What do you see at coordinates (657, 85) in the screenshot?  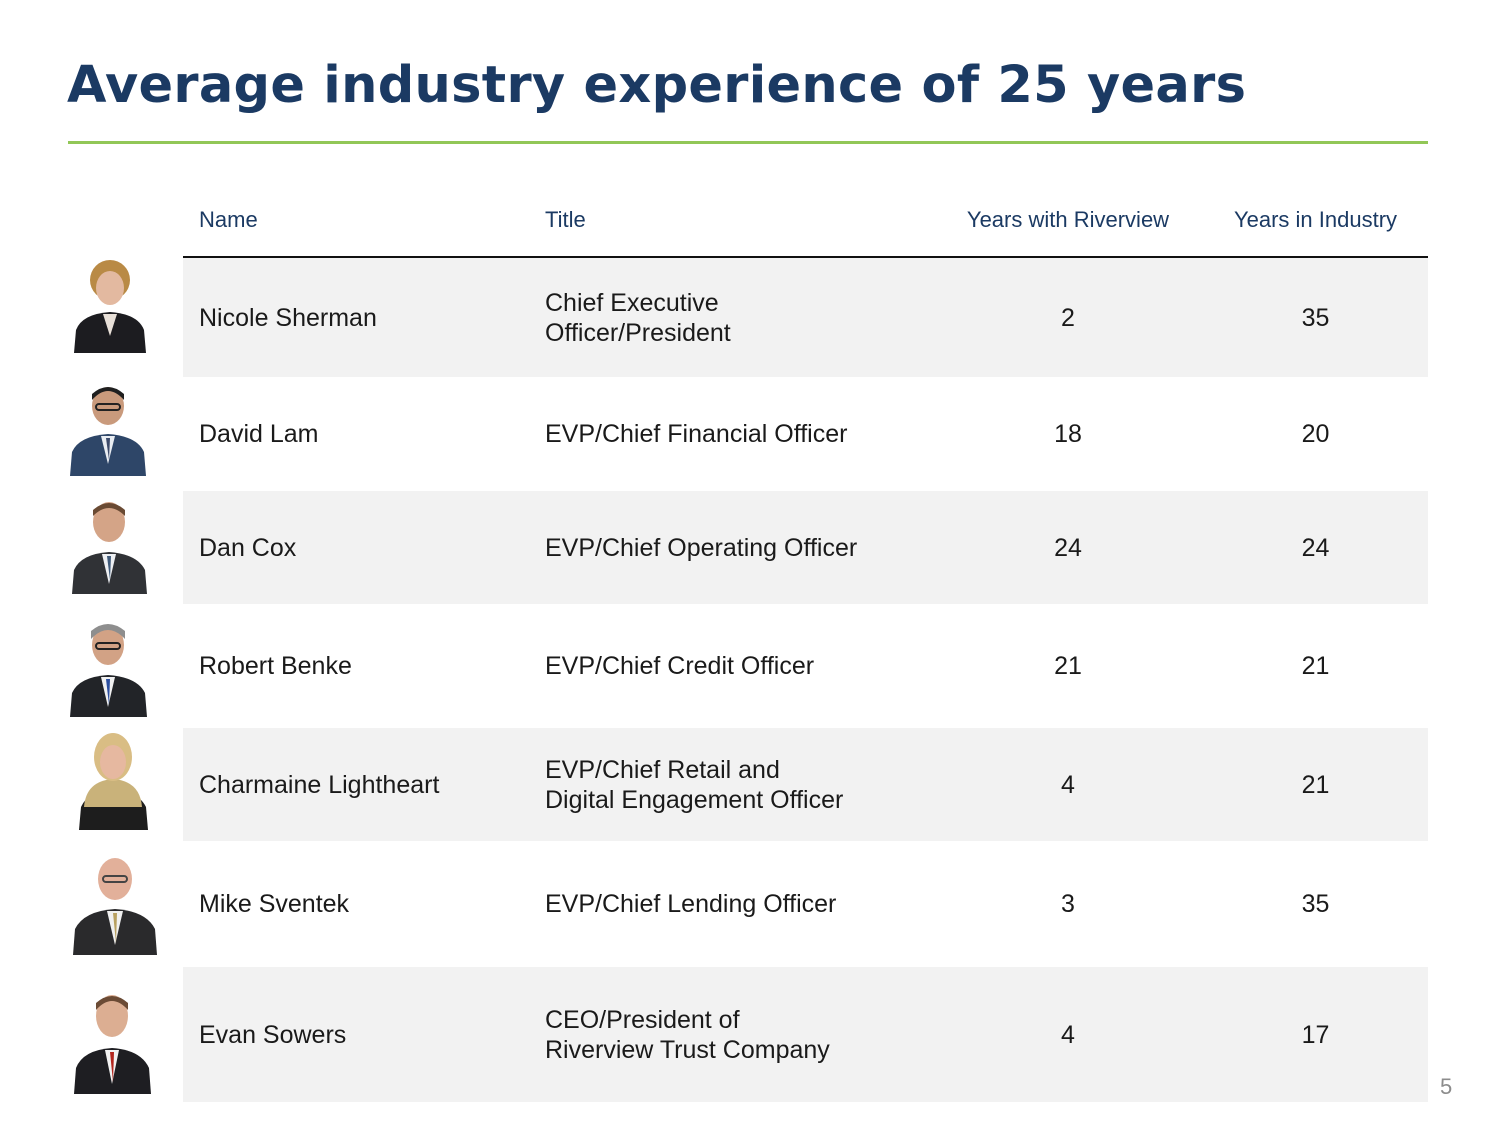 I see `slide-title: Average industry experience of 25 years` at bounding box center [657, 85].